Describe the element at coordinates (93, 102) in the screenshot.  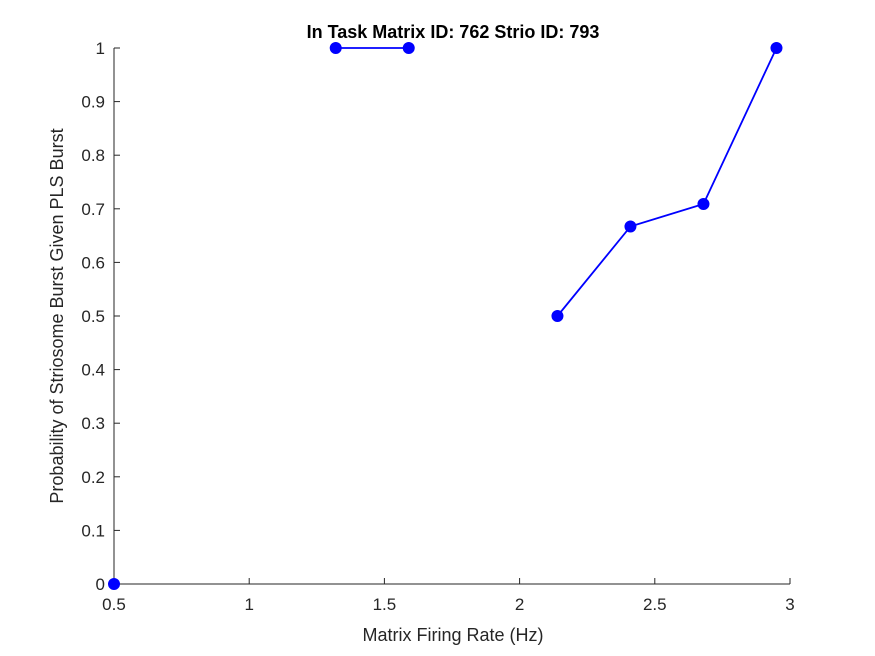
I see `y-tick-label: 0.9` at that location.